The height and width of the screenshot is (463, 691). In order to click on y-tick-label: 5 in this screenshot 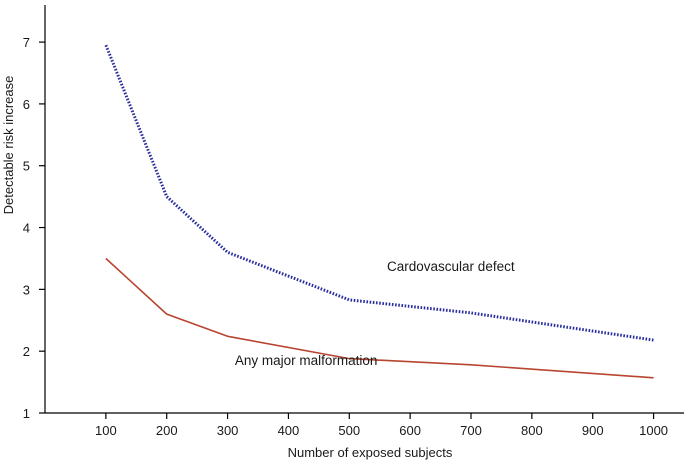, I will do `click(26, 166)`.